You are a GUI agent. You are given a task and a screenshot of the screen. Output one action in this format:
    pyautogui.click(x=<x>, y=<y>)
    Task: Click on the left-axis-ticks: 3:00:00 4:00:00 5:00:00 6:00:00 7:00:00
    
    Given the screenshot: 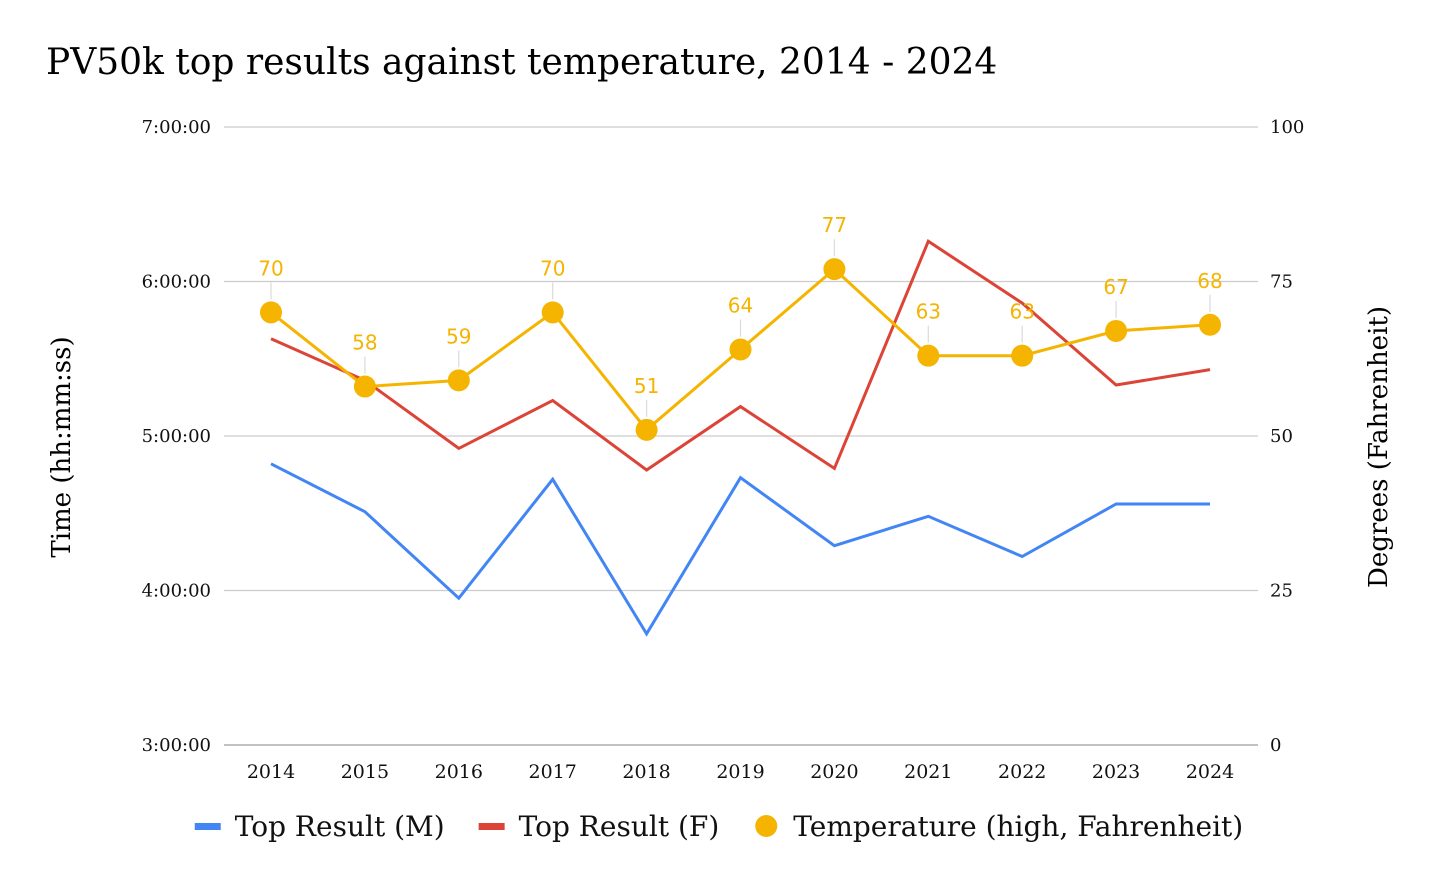 What is the action you would take?
    pyautogui.click(x=176, y=436)
    